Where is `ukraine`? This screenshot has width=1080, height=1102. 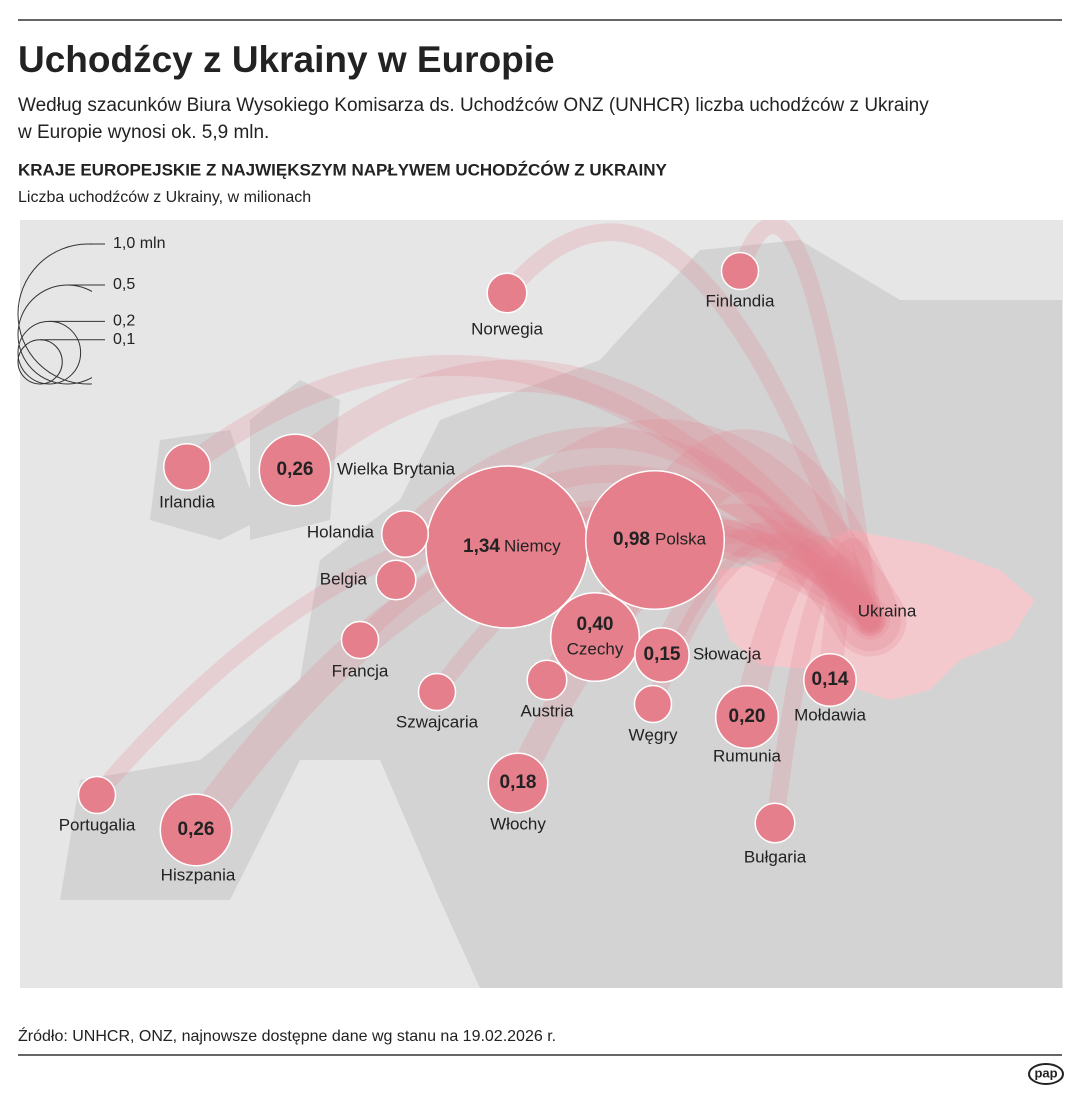
ukraine is located at coordinates (875, 615).